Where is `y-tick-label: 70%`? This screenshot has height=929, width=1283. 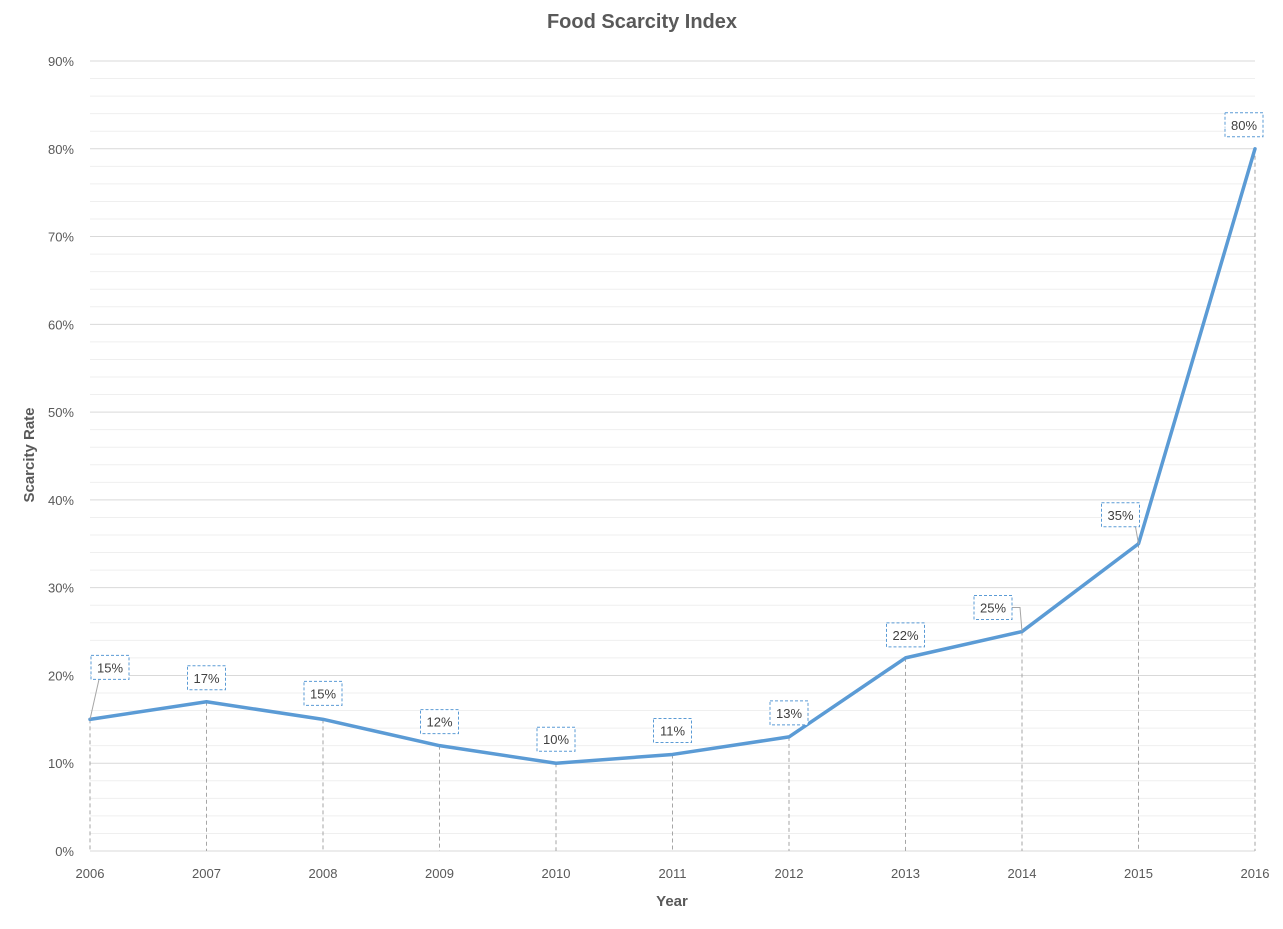 y-tick-label: 70% is located at coordinates (61, 237).